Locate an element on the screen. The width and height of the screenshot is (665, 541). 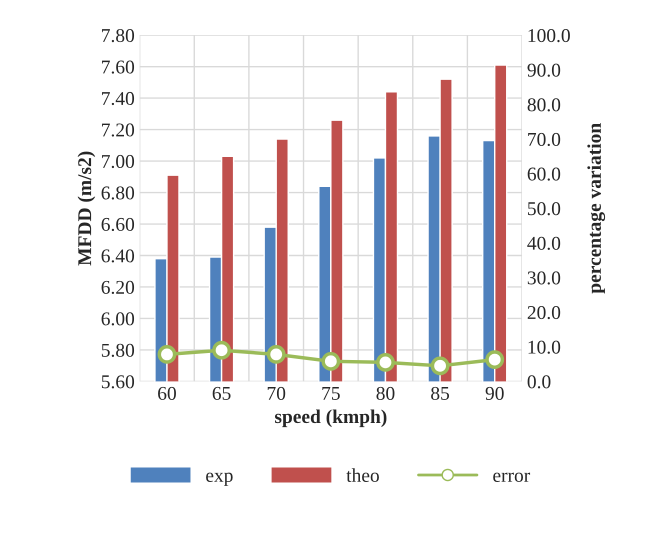
y2-tick-label: 10.0 is located at coordinates (544, 347).